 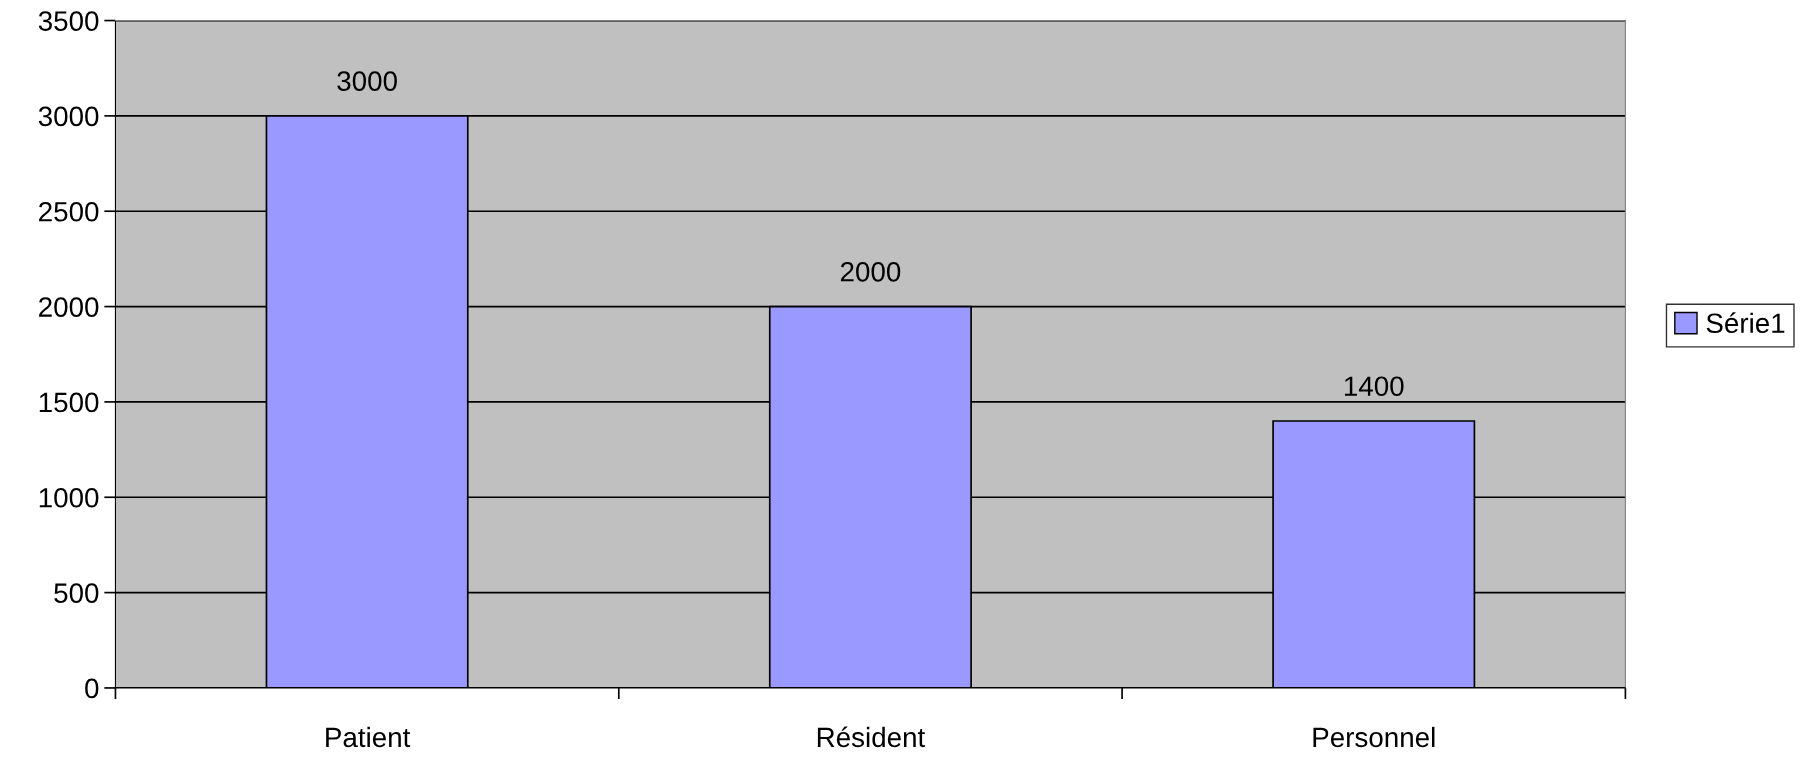 What do you see at coordinates (1374, 386) in the screenshot?
I see `data-label: 1400` at bounding box center [1374, 386].